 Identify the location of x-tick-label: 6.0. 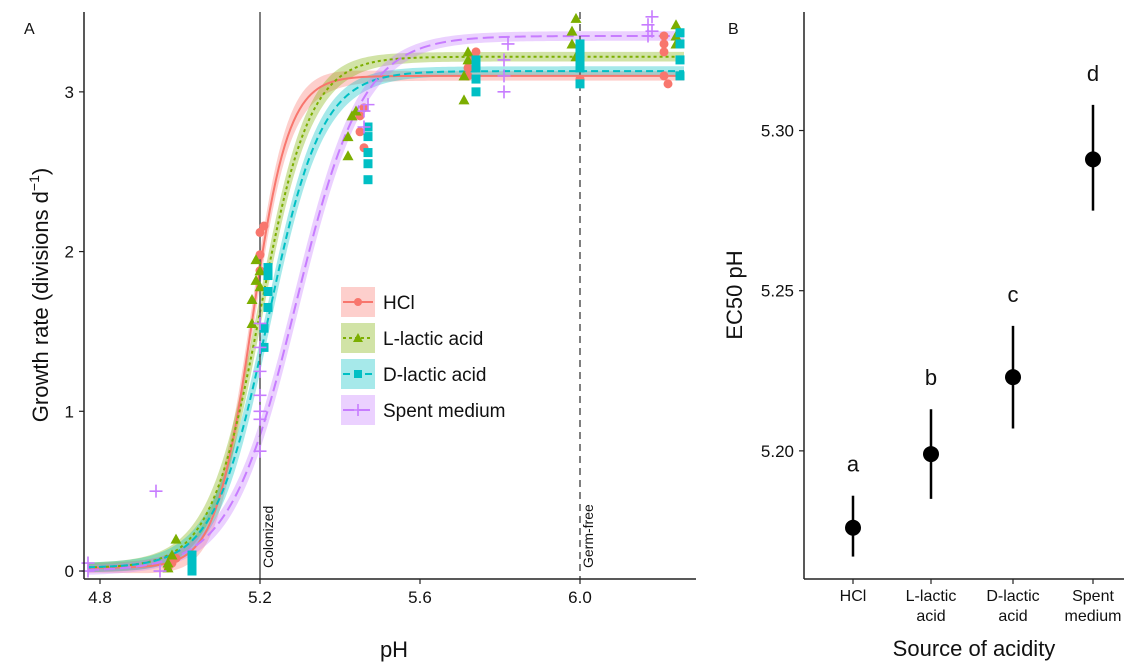
(580, 597).